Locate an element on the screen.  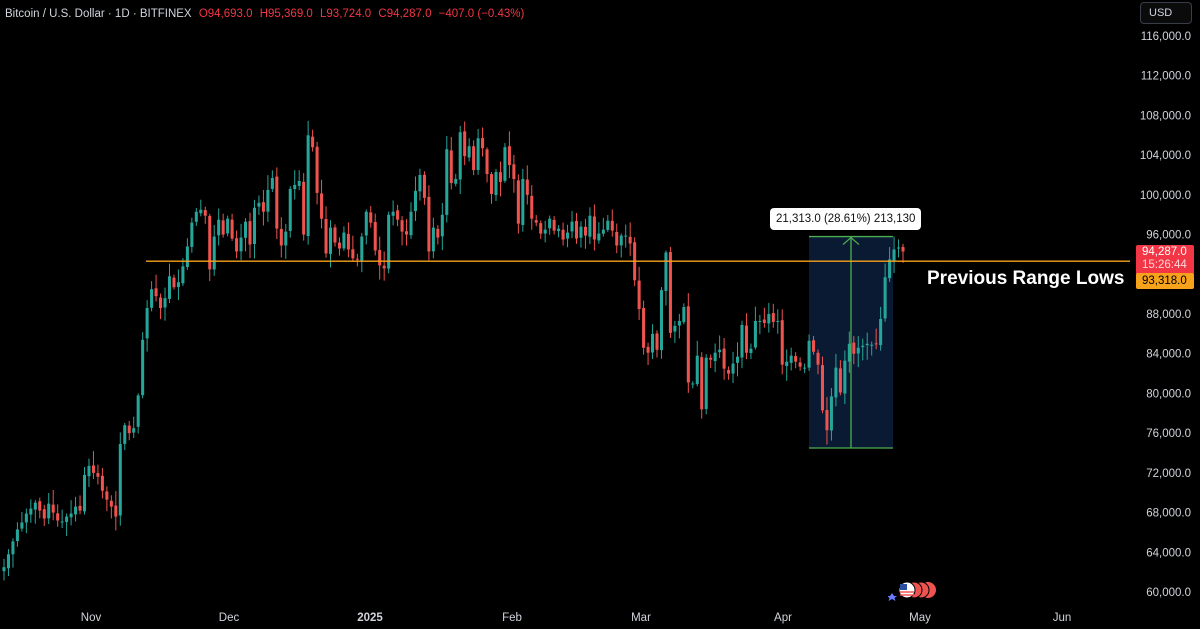
price-tick-label: 88,000.0 is located at coordinates (1168, 315).